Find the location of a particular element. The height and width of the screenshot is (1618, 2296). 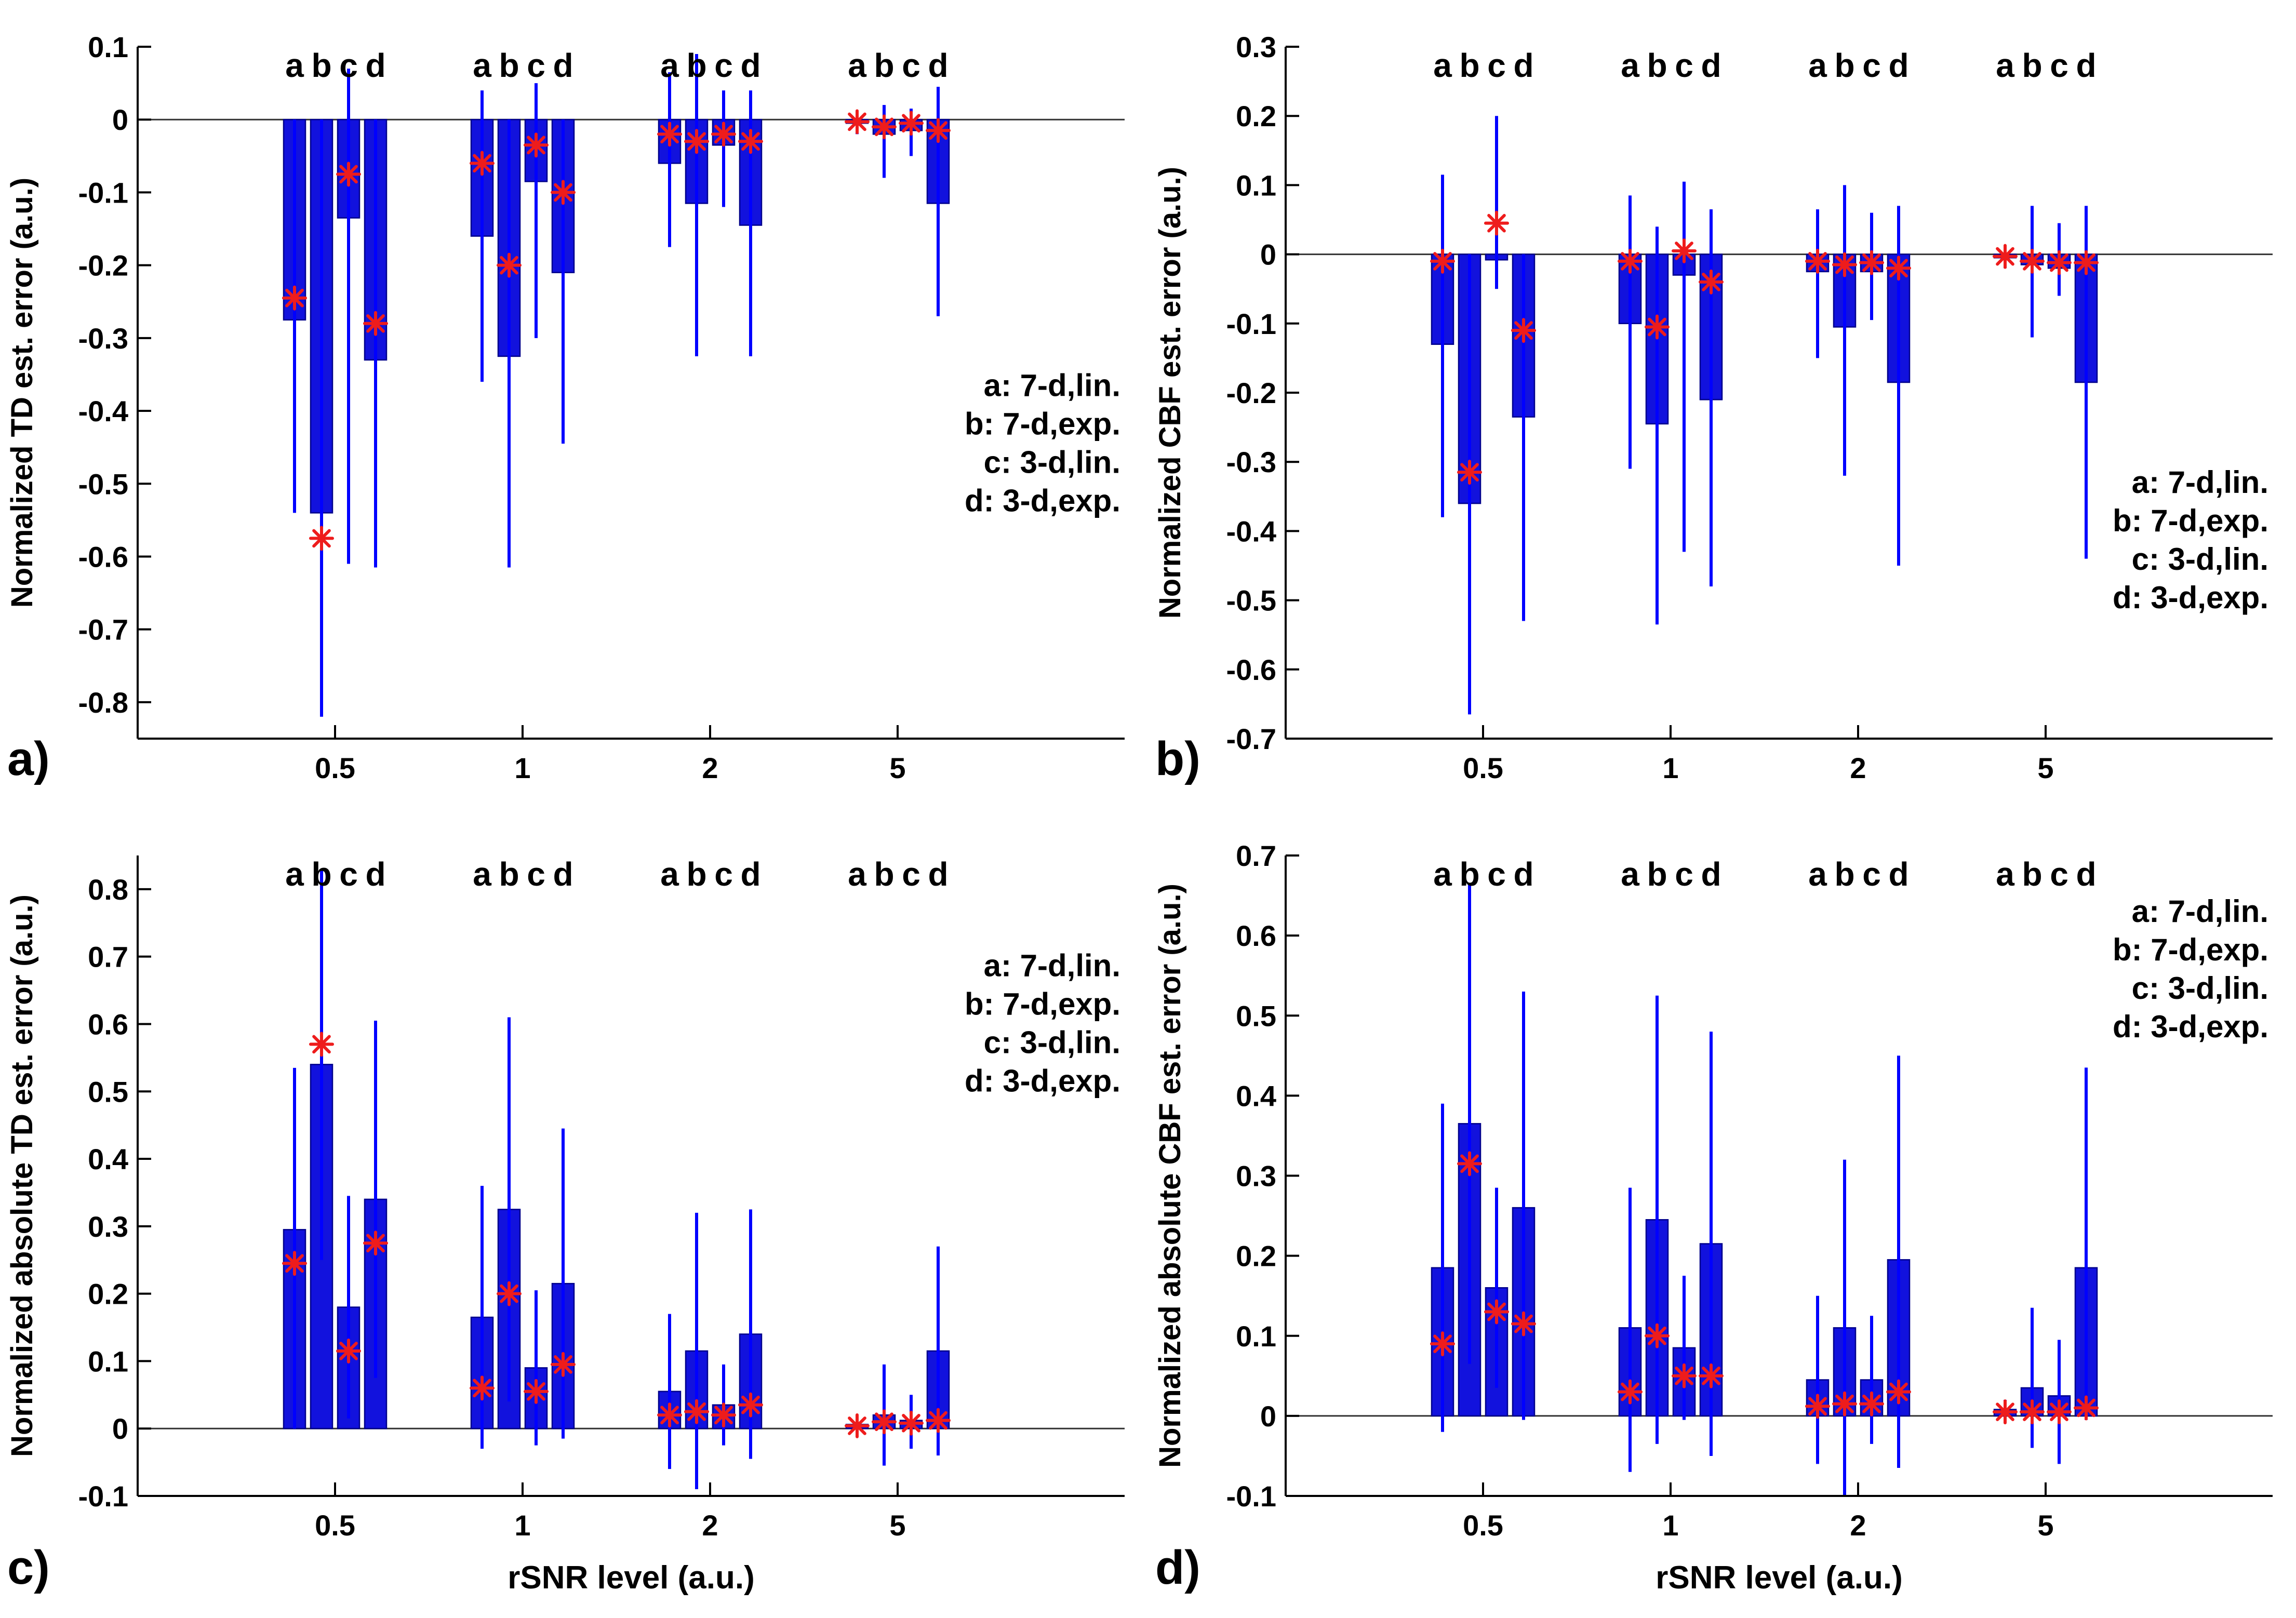

y-tick-label: 0.6 is located at coordinates (1256, 936).